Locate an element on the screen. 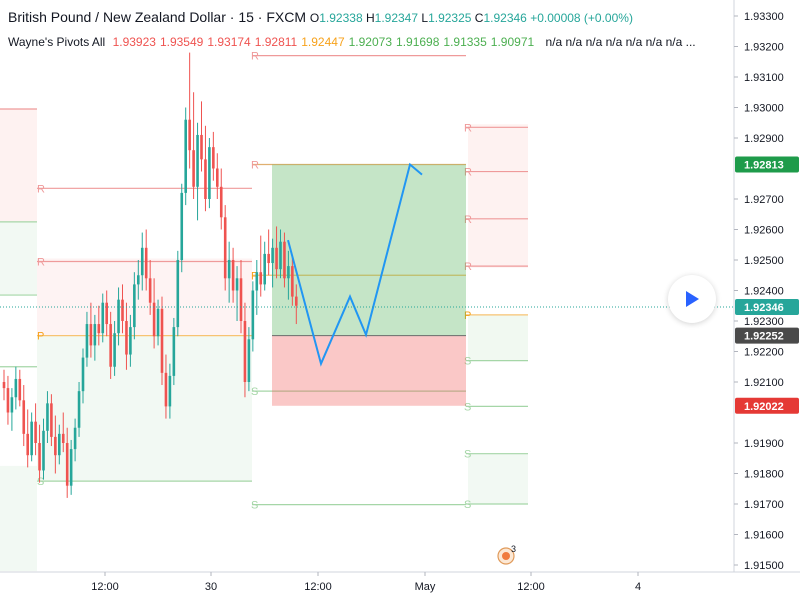 This screenshot has width=800, height=598. pivot-value-7: 1.91335 is located at coordinates (465, 42).